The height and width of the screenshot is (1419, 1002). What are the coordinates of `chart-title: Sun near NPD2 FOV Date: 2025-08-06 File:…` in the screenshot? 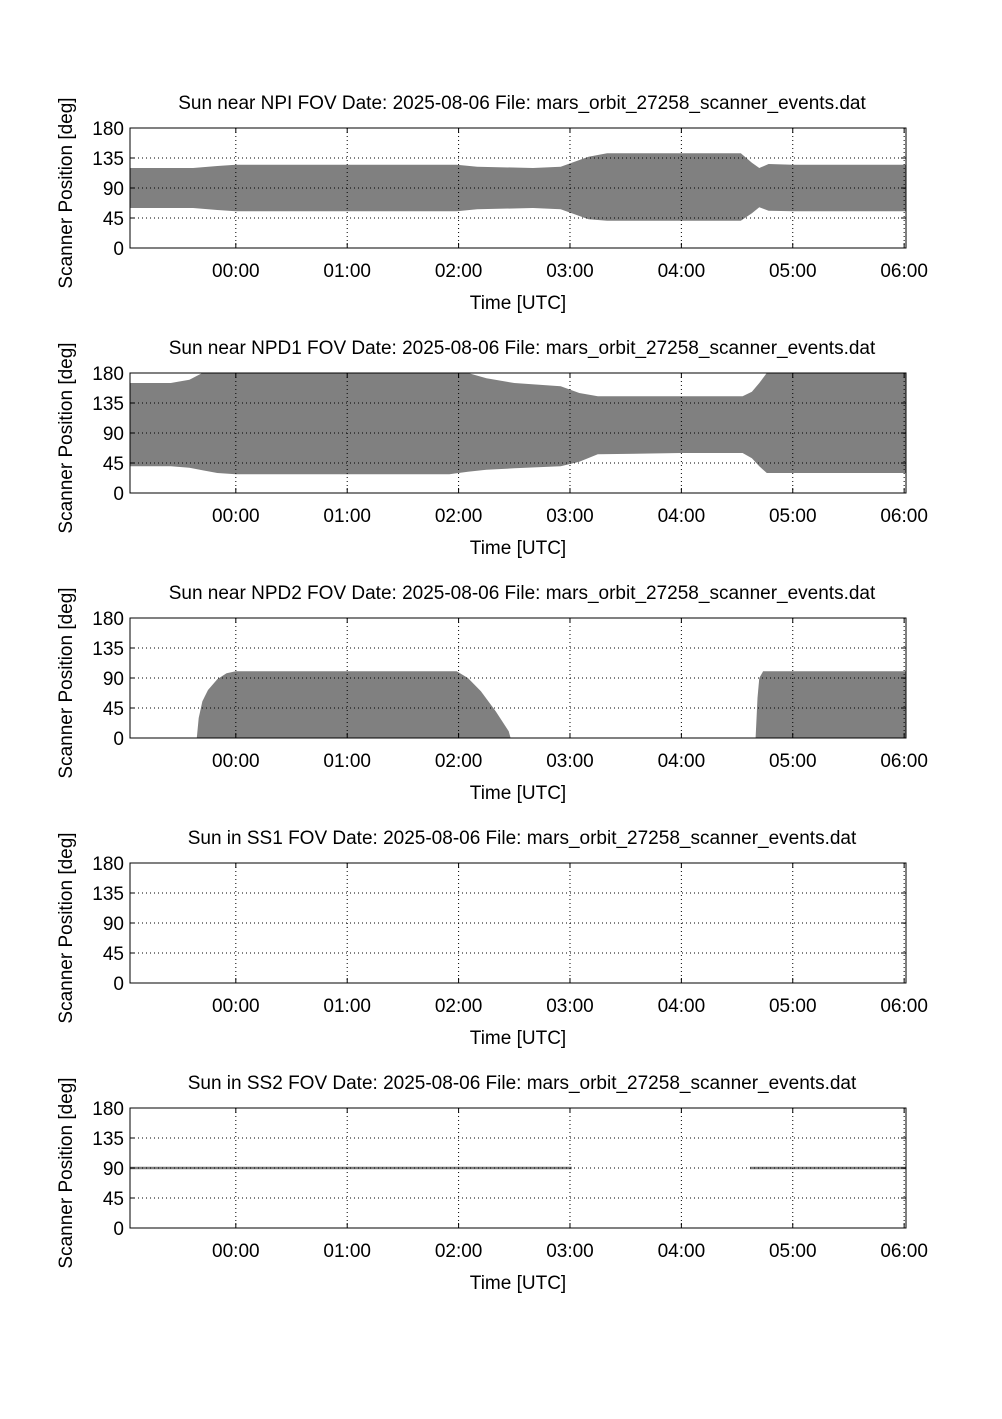 It's located at (522, 593).